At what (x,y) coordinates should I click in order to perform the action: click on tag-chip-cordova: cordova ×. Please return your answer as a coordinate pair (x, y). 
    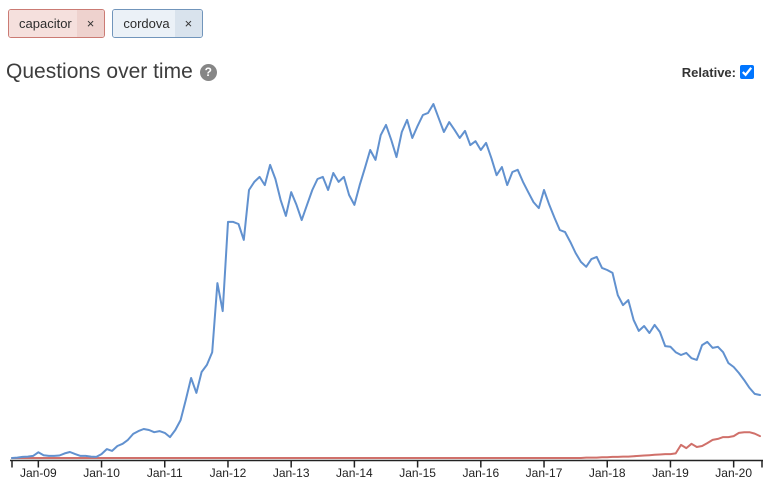
    Looking at the image, I should click on (158, 23).